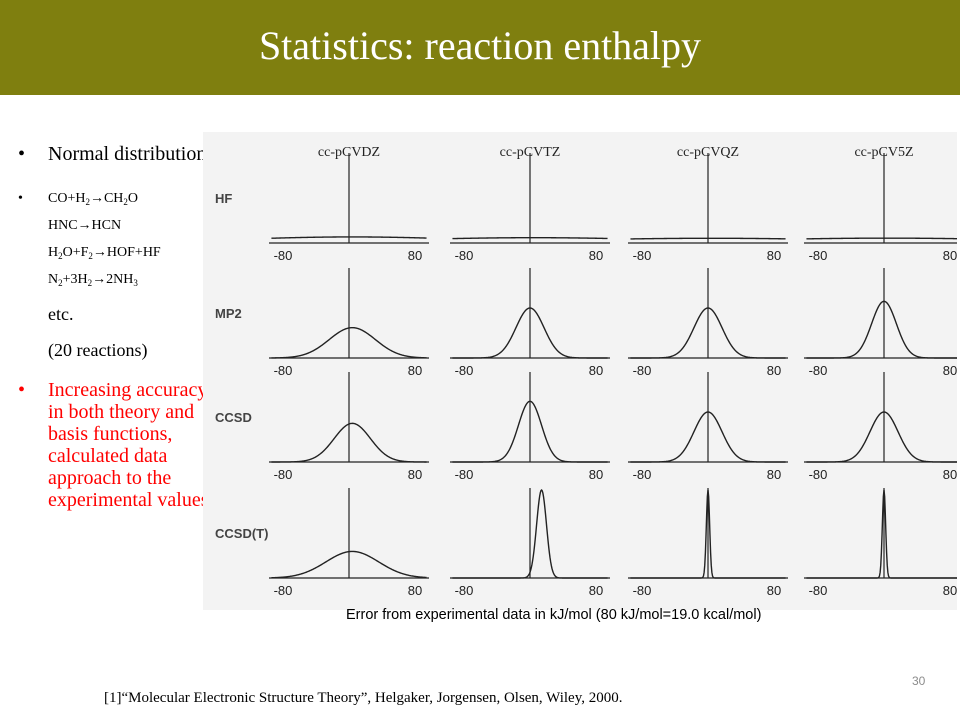 This screenshot has height=720, width=960. Describe the element at coordinates (223, 198) in the screenshot. I see `method-label: HF` at that location.